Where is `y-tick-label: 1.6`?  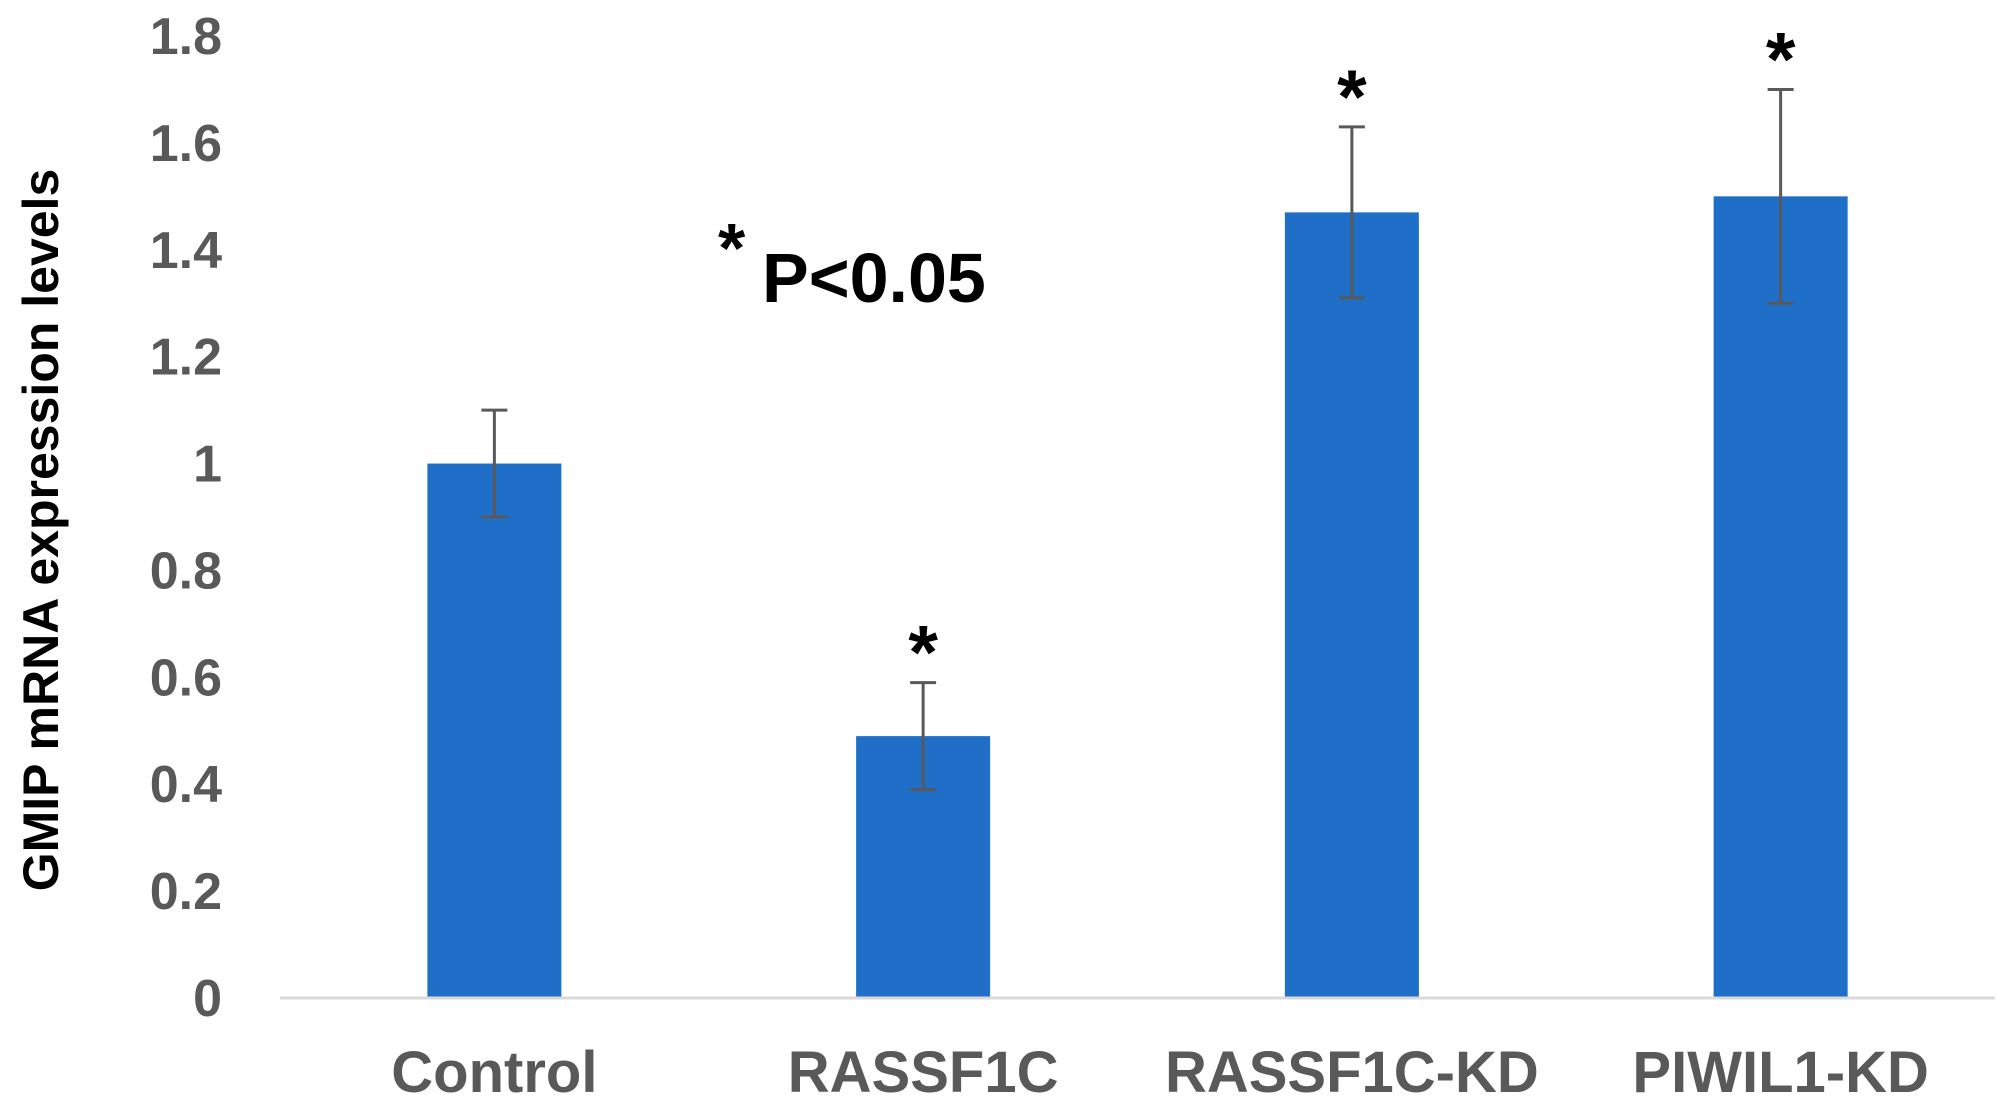
y-tick-label: 1.6 is located at coordinates (186, 144).